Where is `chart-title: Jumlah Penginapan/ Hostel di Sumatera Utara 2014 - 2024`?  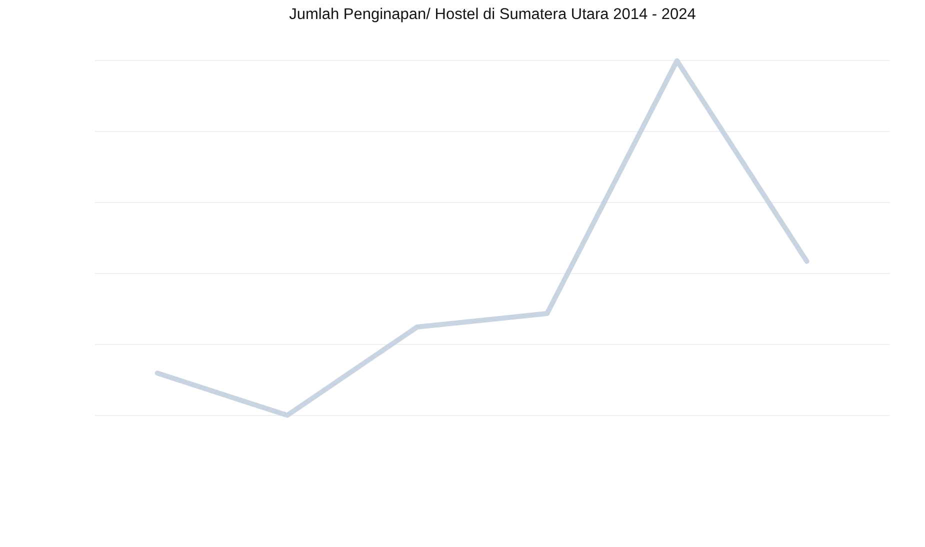 chart-title: Jumlah Penginapan/ Hostel di Sumatera Utara 2014 - 2024 is located at coordinates (492, 15).